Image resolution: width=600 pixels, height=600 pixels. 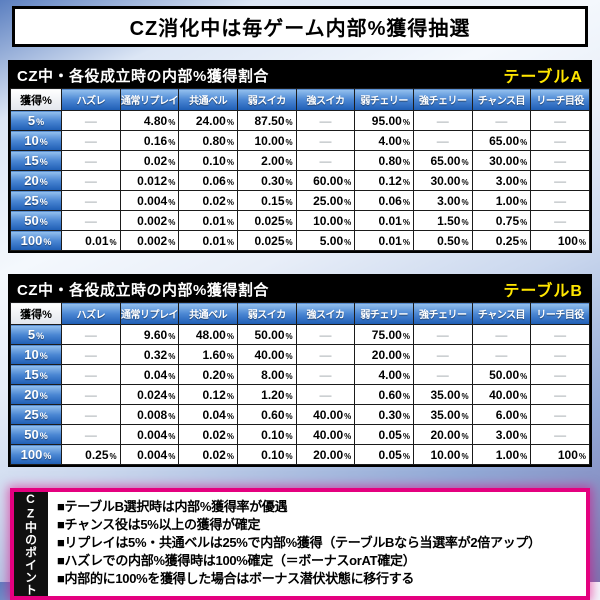 What do you see at coordinates (384, 180) in the screenshot?
I see `value-cell: 0.12%` at bounding box center [384, 180].